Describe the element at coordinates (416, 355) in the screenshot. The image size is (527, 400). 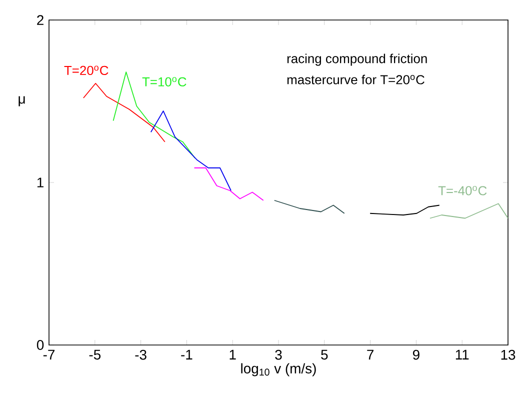
I see `x-tick-label: 9` at that location.